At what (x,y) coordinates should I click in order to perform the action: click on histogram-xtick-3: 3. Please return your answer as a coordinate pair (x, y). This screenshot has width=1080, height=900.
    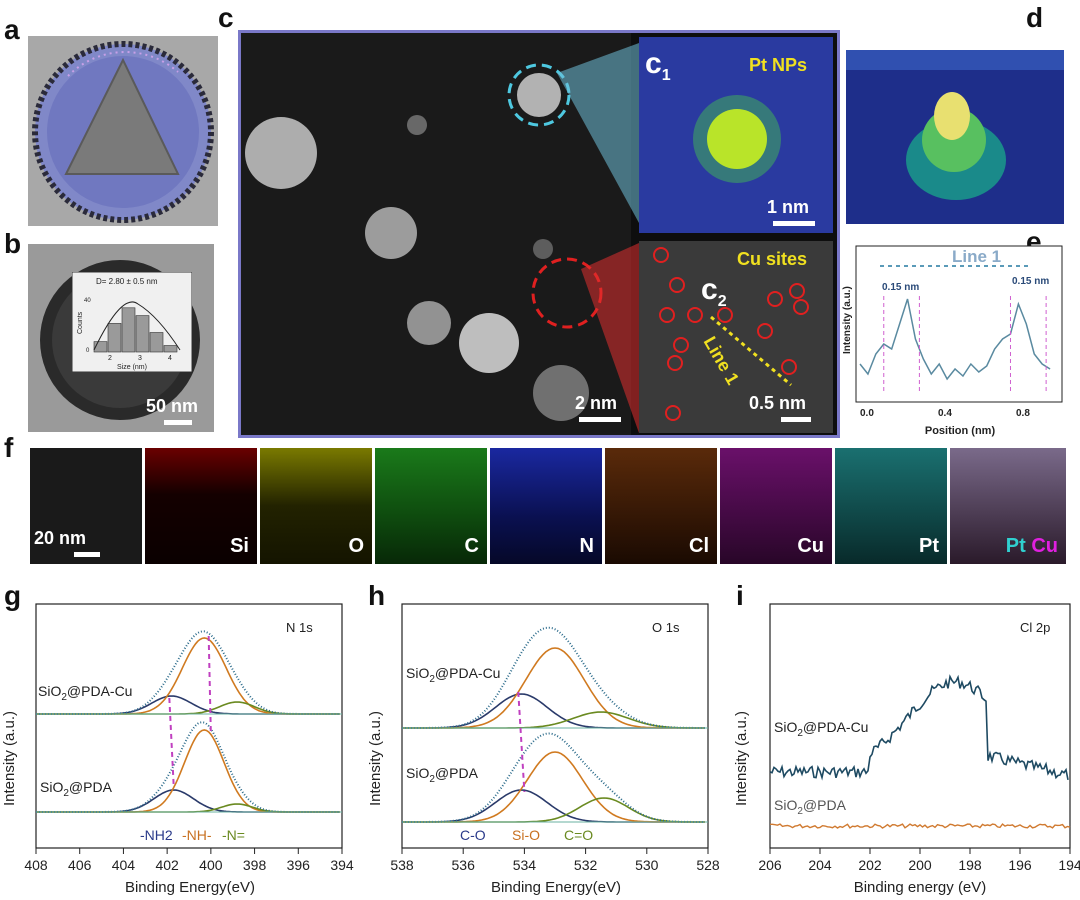
    Looking at the image, I should click on (140, 358).